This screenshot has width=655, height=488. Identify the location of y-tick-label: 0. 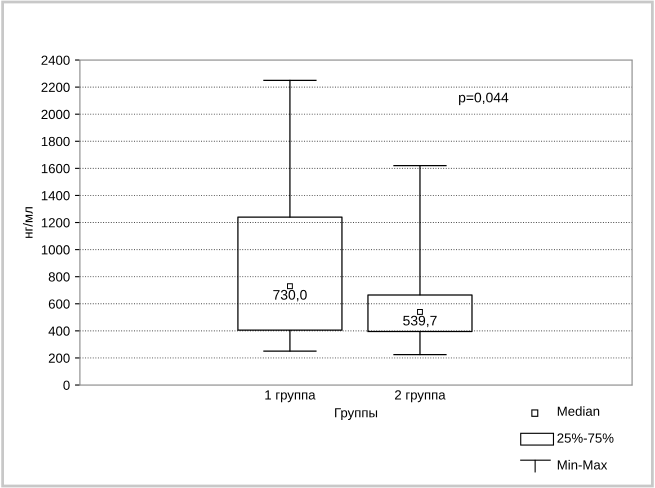
(66, 385).